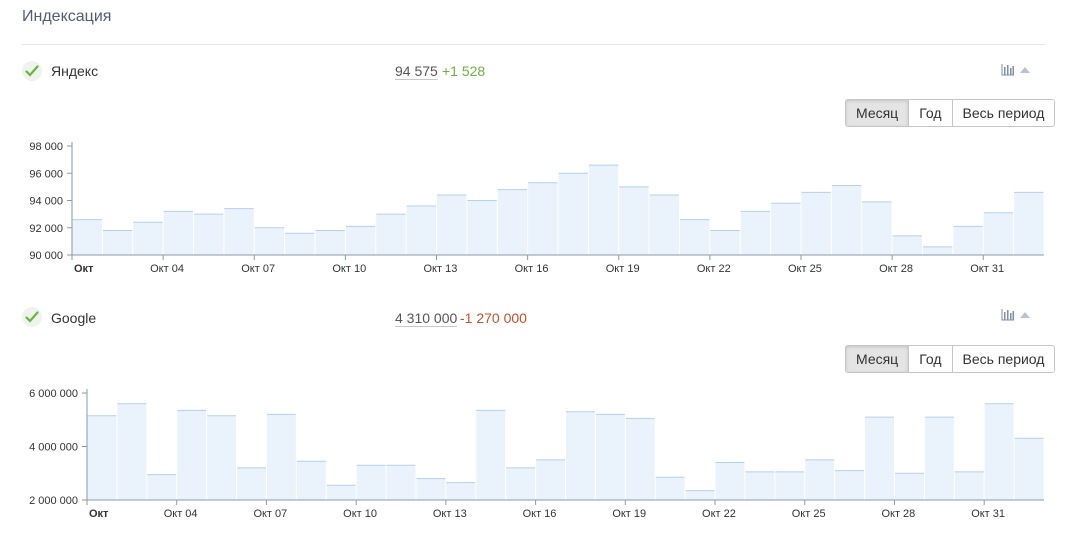 The image size is (1071, 545). Describe the element at coordinates (426, 318) in the screenshot. I see `metric-value: 4 310 000` at that location.